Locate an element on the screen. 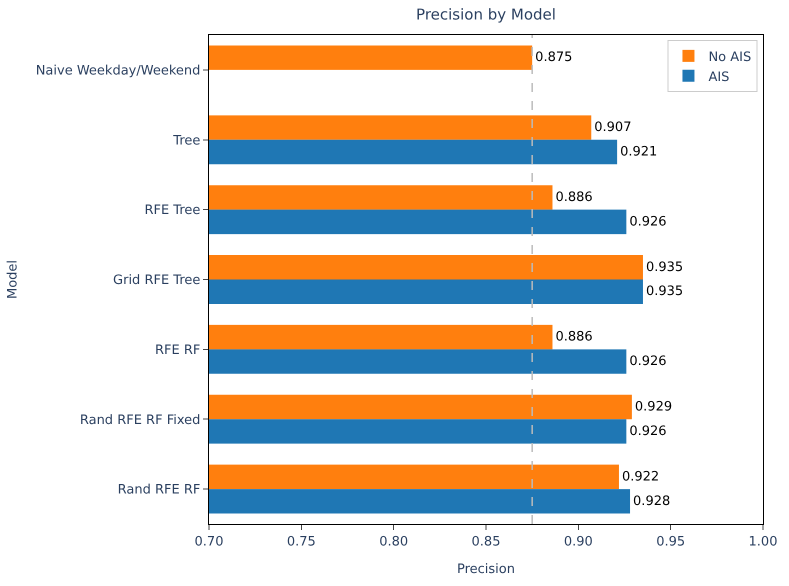 This screenshot has height=586, width=789. y-tick-label: RFE RF is located at coordinates (177, 350).